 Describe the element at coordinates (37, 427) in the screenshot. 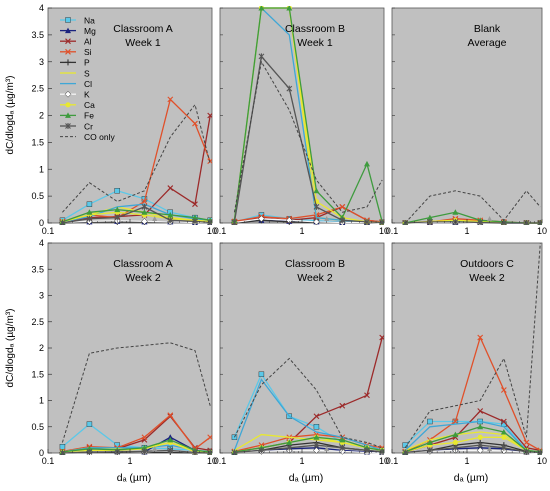

I see `y-tick-label: 0.5` at that location.